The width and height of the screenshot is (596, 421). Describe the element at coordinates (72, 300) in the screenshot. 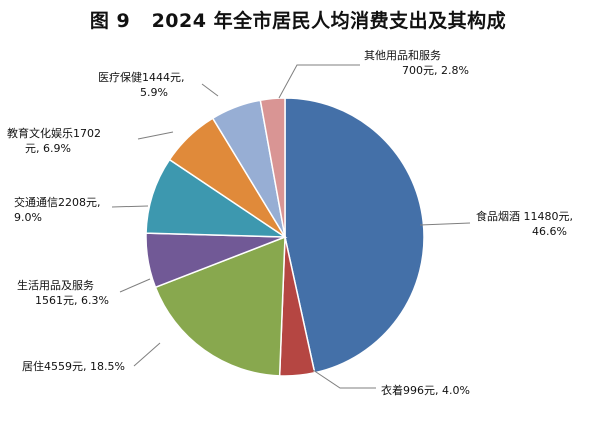

I see `slice-label-line2: 1561元, 6.3%` at that location.